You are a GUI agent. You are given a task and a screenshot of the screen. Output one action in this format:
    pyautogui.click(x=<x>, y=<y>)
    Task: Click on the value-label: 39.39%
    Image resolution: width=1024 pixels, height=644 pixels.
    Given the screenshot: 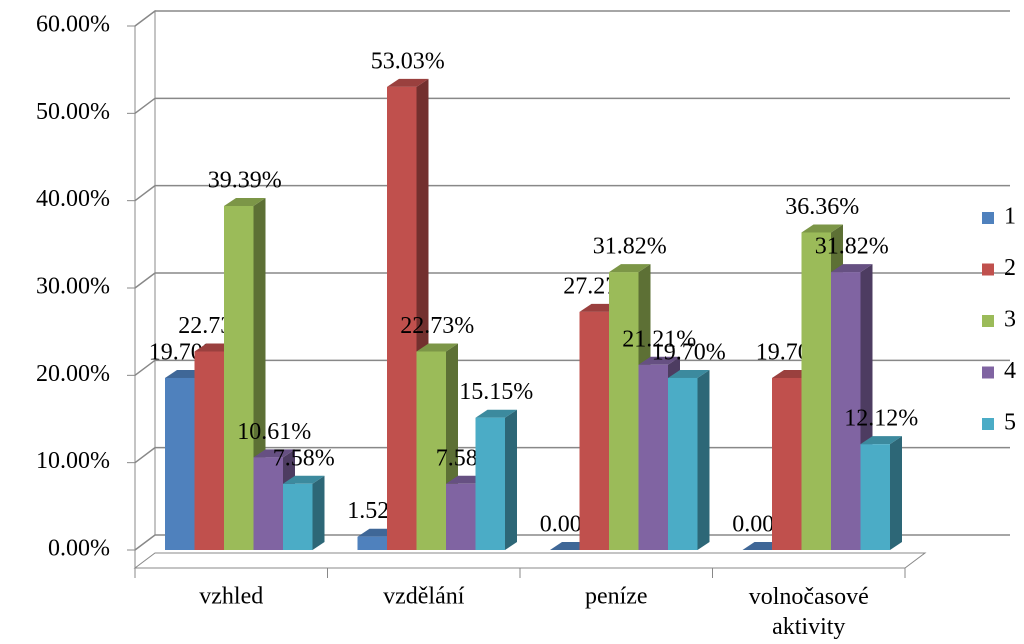 What is the action you would take?
    pyautogui.click(x=245, y=180)
    